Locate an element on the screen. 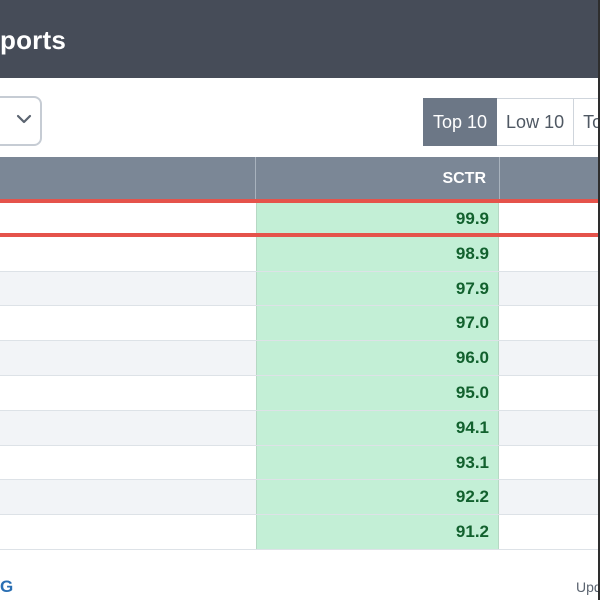 Image resolution: width=600 pixels, height=600 pixels. table-row: 97.9 is located at coordinates (300, 289).